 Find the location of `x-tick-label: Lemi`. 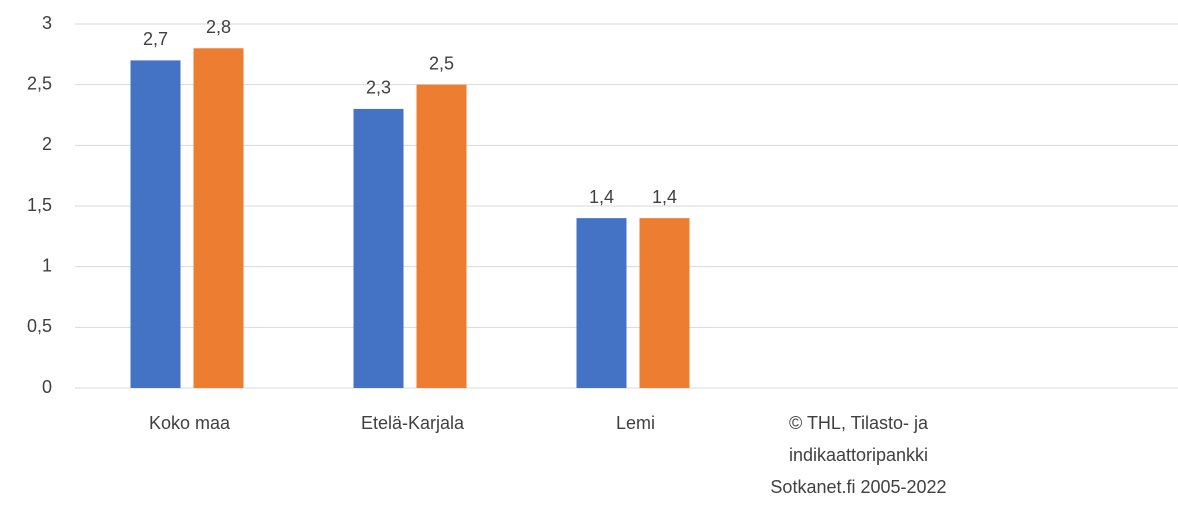

x-tick-label: Lemi is located at coordinates (635, 423).